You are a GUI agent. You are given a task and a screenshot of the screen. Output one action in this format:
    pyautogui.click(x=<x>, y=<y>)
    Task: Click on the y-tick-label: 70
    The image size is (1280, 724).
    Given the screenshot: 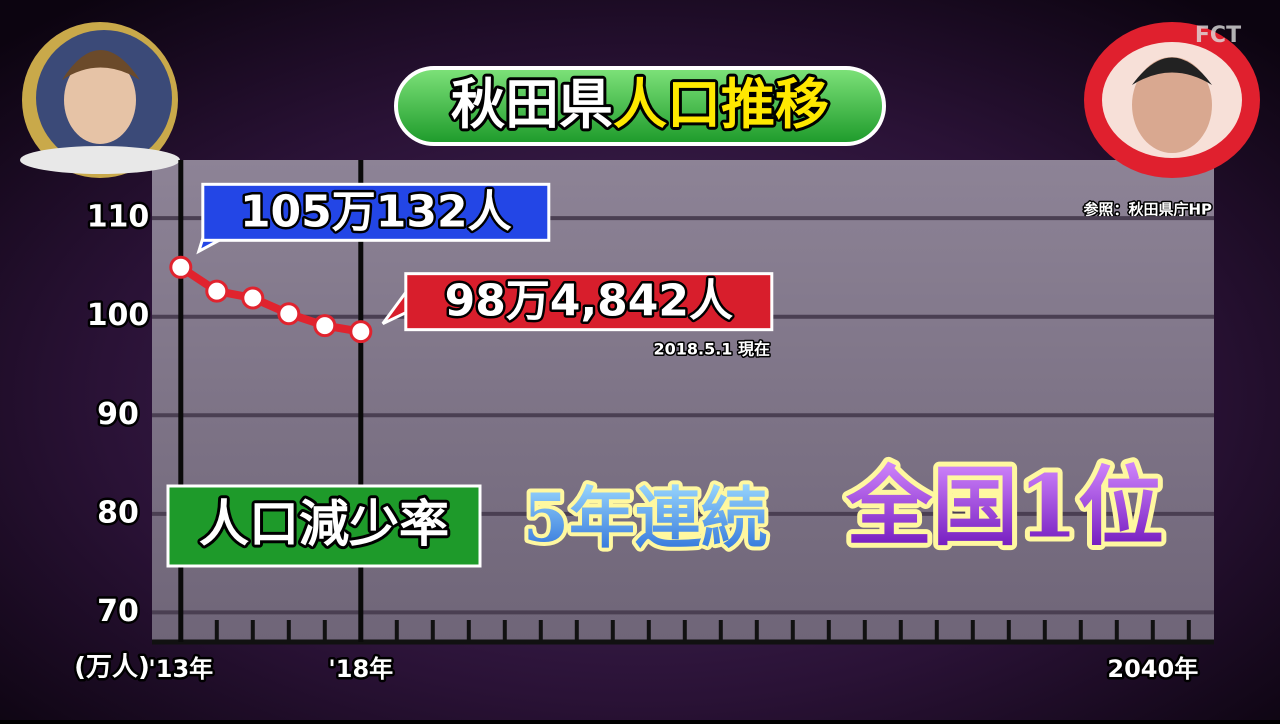 What is the action you would take?
    pyautogui.click(x=118, y=611)
    